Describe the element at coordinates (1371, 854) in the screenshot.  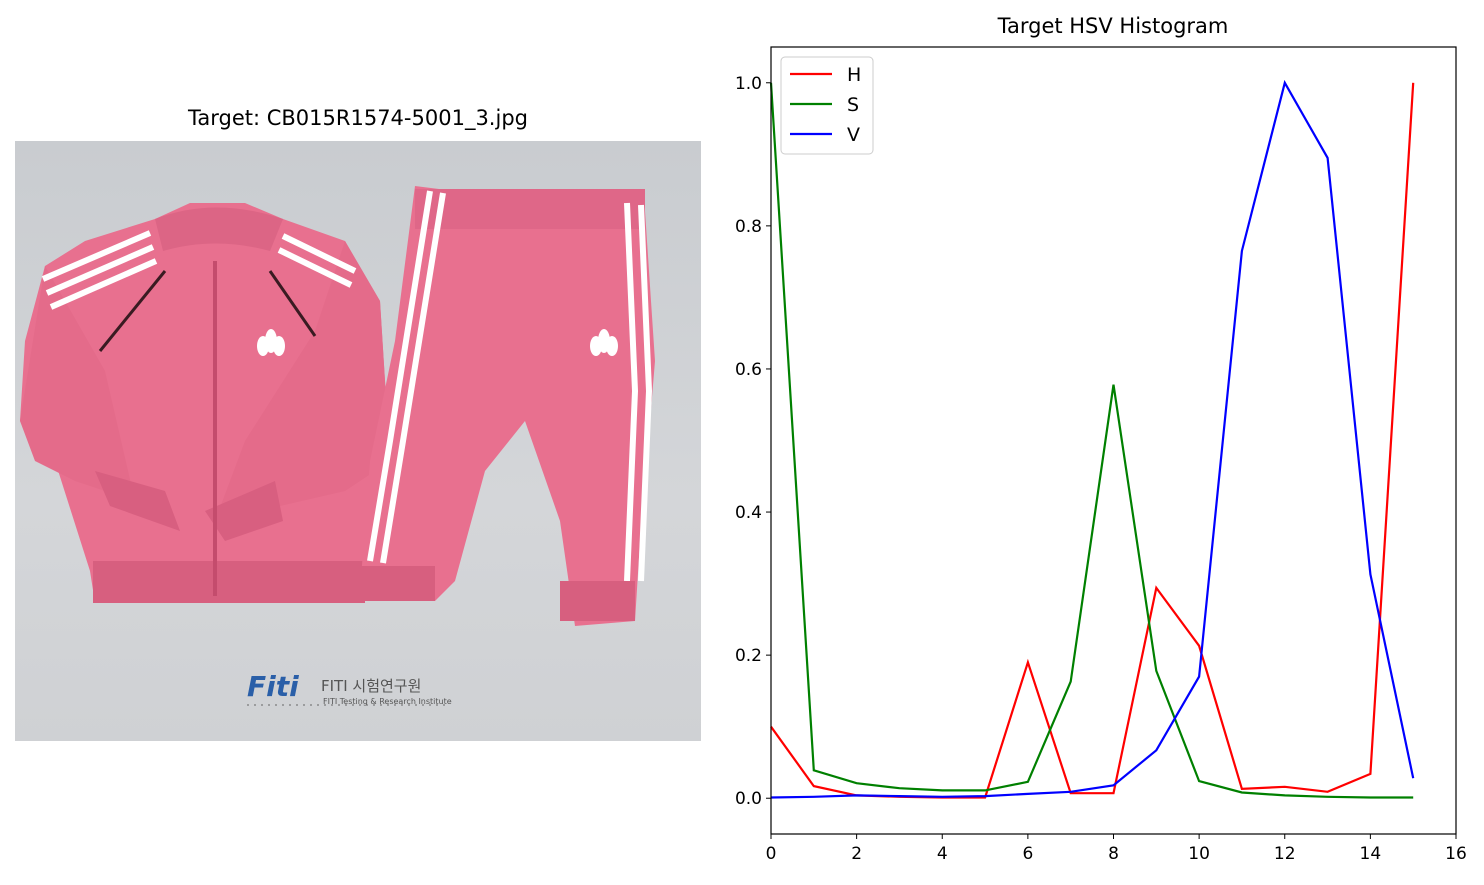
I see `x-tick-label: 14` at that location.